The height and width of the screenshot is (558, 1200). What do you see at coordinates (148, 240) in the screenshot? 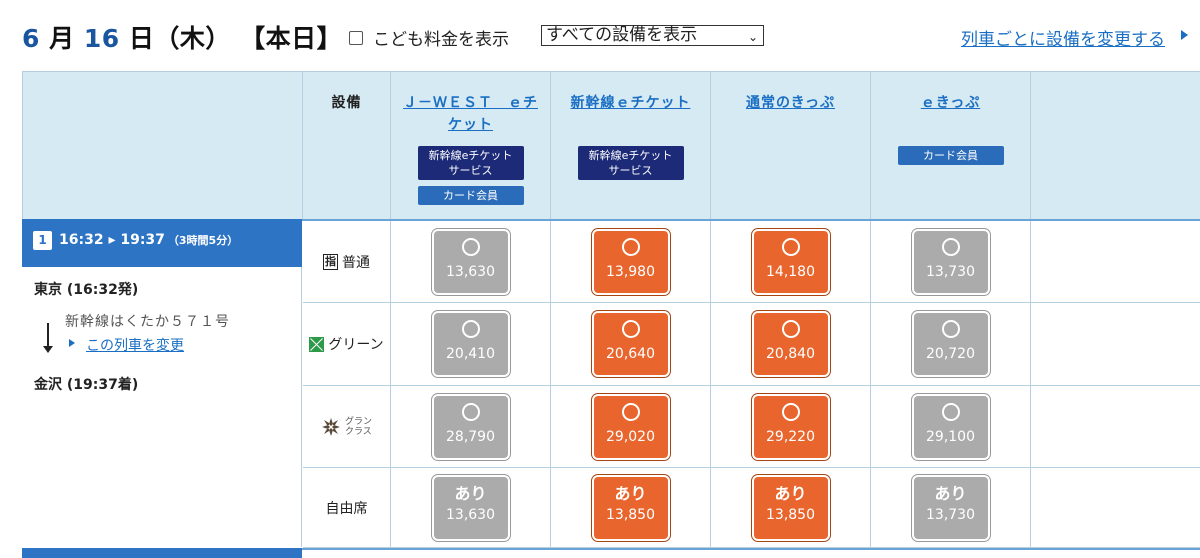
I see `train-time: 16:32 ▸ 19:37 （3時間5分）` at bounding box center [148, 240].